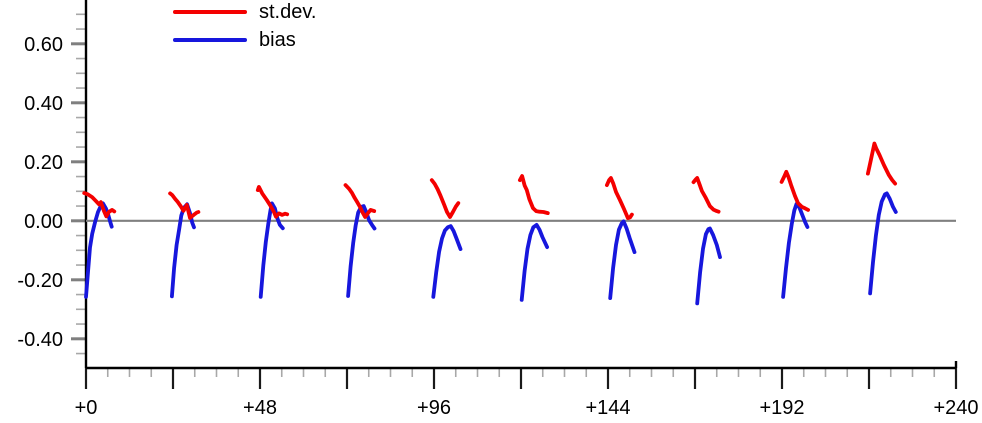  What do you see at coordinates (781, 408) in the screenshot?
I see `x-tick-label-+192: +192` at bounding box center [781, 408].